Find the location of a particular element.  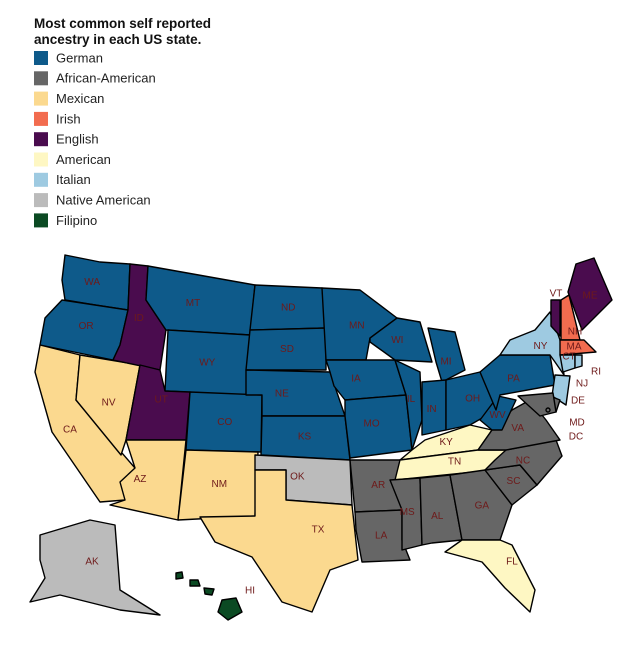

state-label: ME is located at coordinates (590, 296).